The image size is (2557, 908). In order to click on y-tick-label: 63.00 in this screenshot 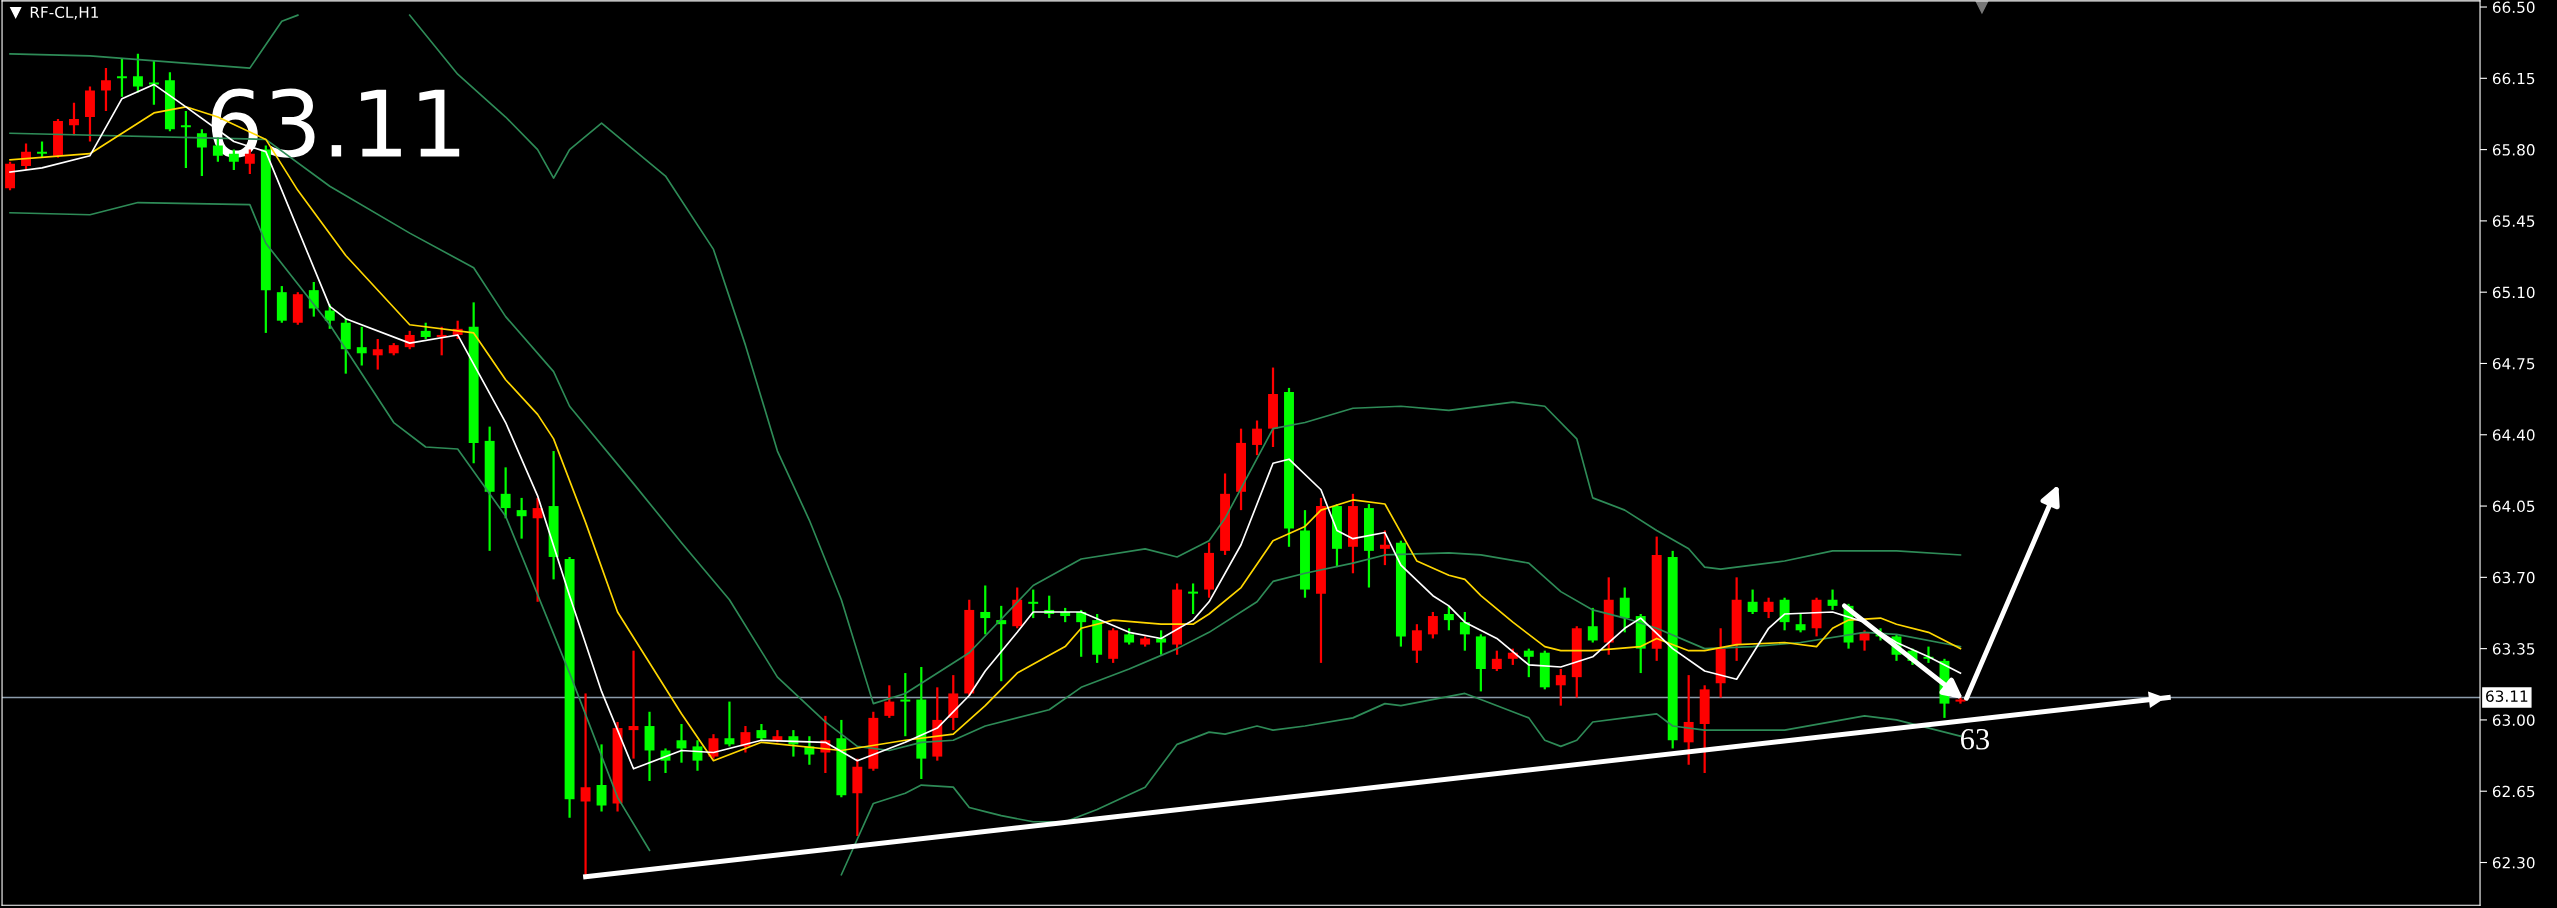, I will do `click(2513, 720)`.